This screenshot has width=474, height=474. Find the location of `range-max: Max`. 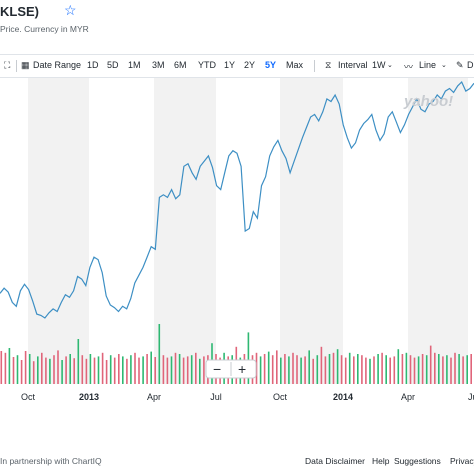

range-max: Max is located at coordinates (295, 65).